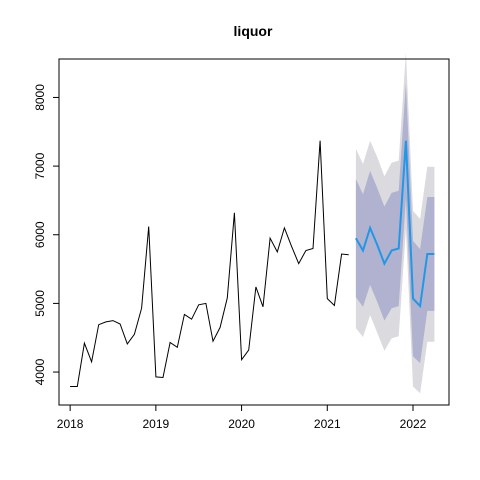 This screenshot has height=480, width=480. Describe the element at coordinates (70, 424) in the screenshot. I see `x-tick-label: 2018` at that location.